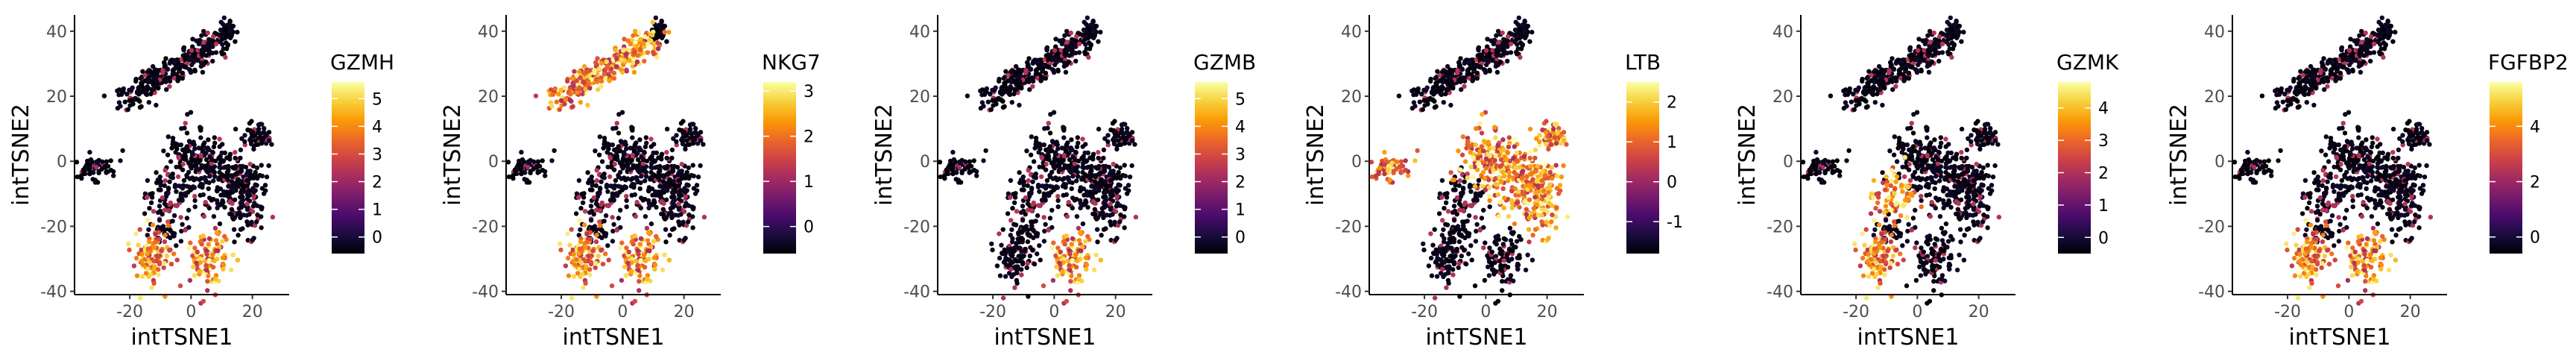 Image resolution: width=2576 pixels, height=358 pixels. Describe the element at coordinates (56, 32) in the screenshot. I see `y-tick-label: 40` at that location.